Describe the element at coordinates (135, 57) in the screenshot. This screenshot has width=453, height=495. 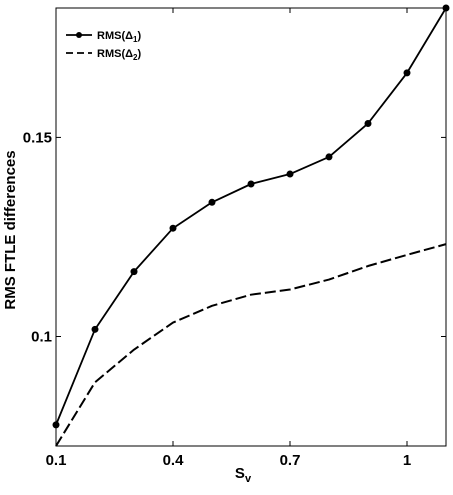
I see `legend-label-series-2-sub: 2` at that location.